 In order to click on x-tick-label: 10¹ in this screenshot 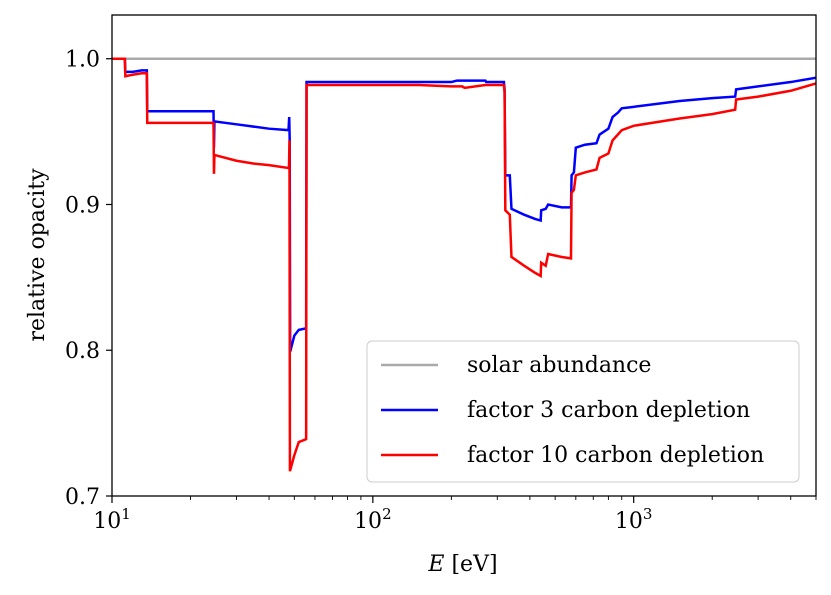, I will do `click(112, 519)`.